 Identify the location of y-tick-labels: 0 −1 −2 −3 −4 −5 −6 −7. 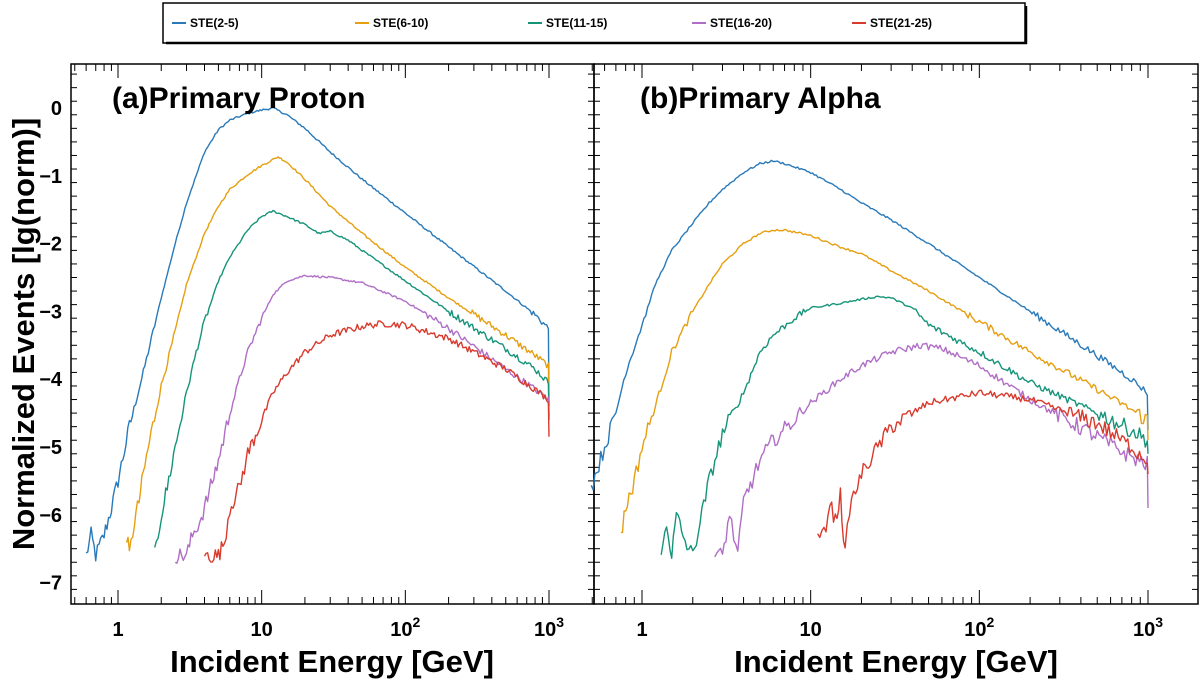
(51, 346).